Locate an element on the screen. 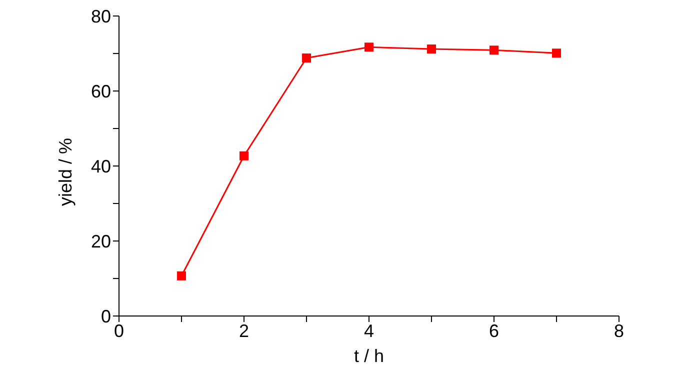 The width and height of the screenshot is (700, 374). y-axis-title: yield / % is located at coordinates (65, 172).